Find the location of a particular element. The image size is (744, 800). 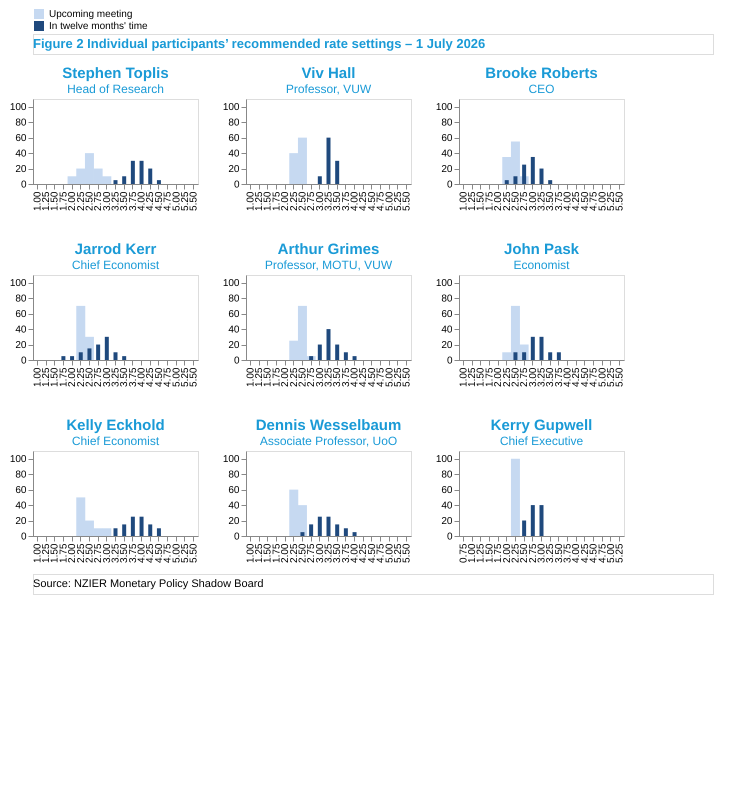

x-tick-label: 4.25 is located at coordinates (150, 553).